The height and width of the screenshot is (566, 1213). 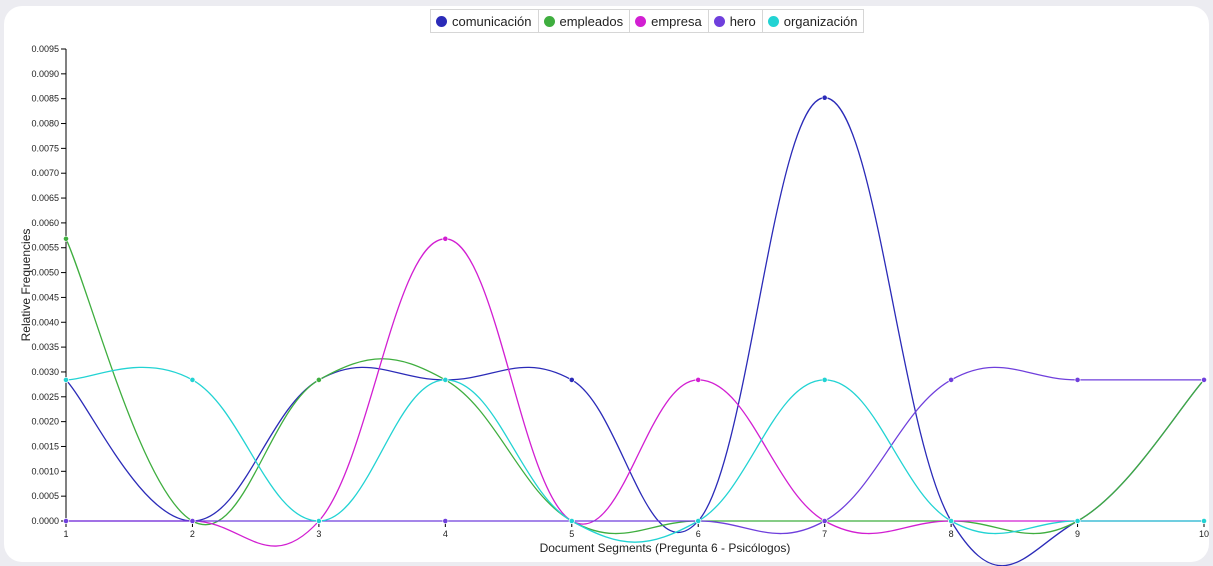 I want to click on legend-item: empresa, so click(x=669, y=21).